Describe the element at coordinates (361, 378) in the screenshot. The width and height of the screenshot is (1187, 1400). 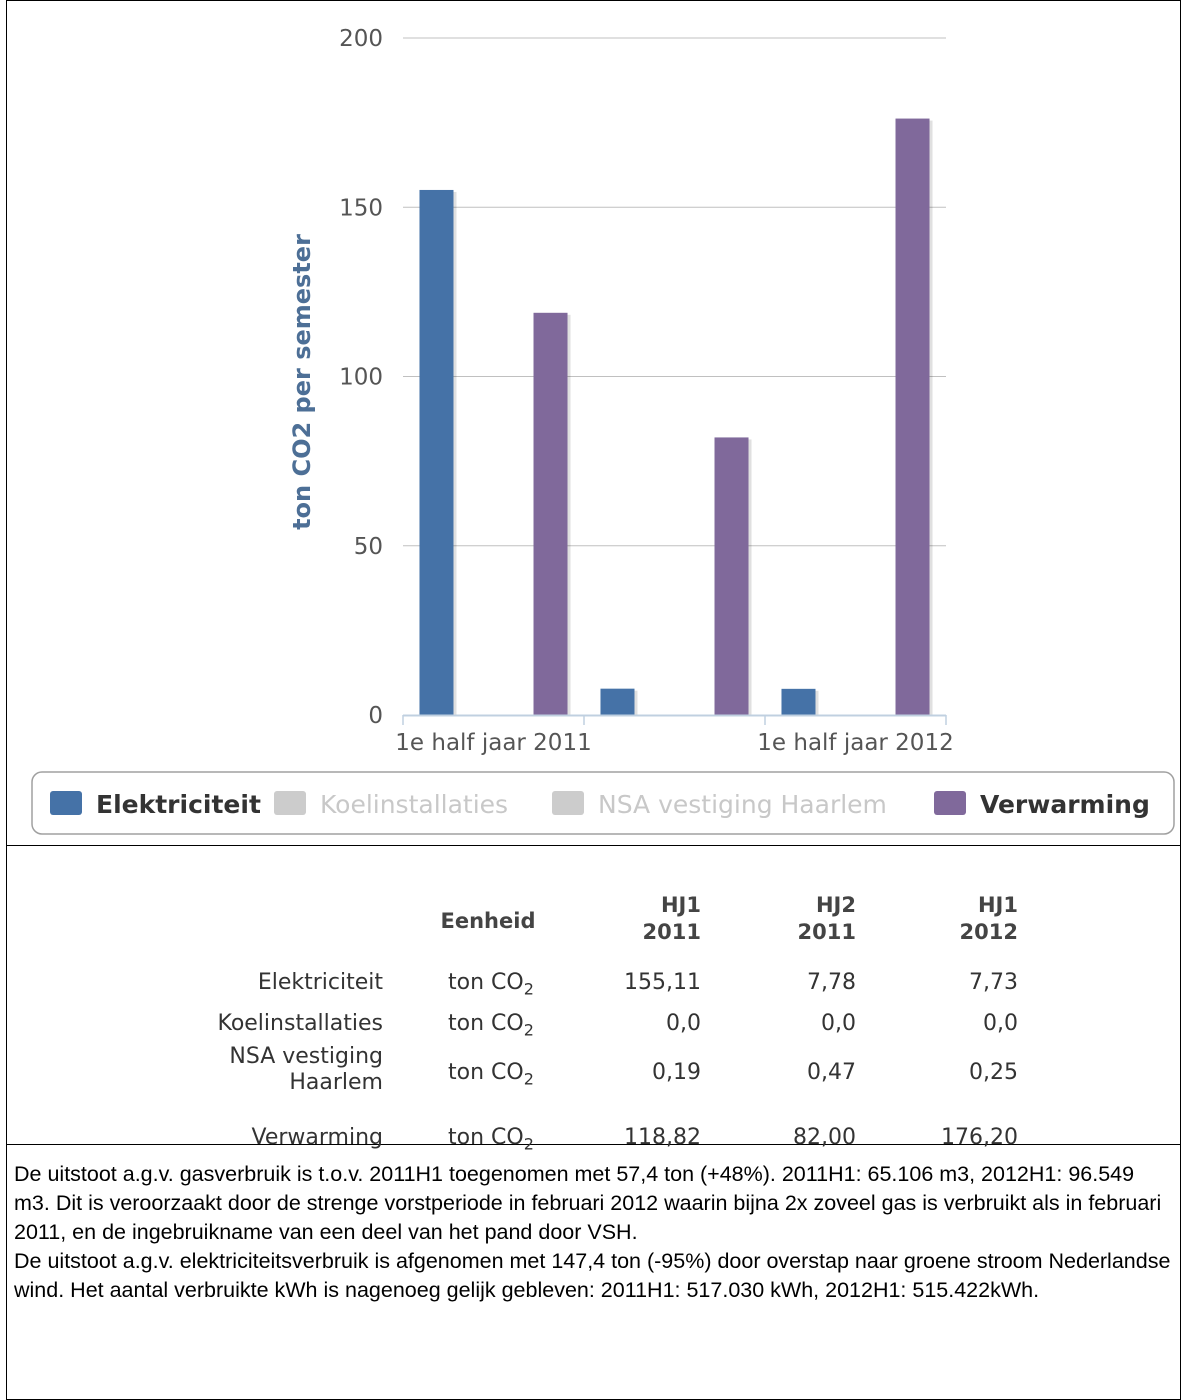
I see `y-tick-label: 100` at that location.